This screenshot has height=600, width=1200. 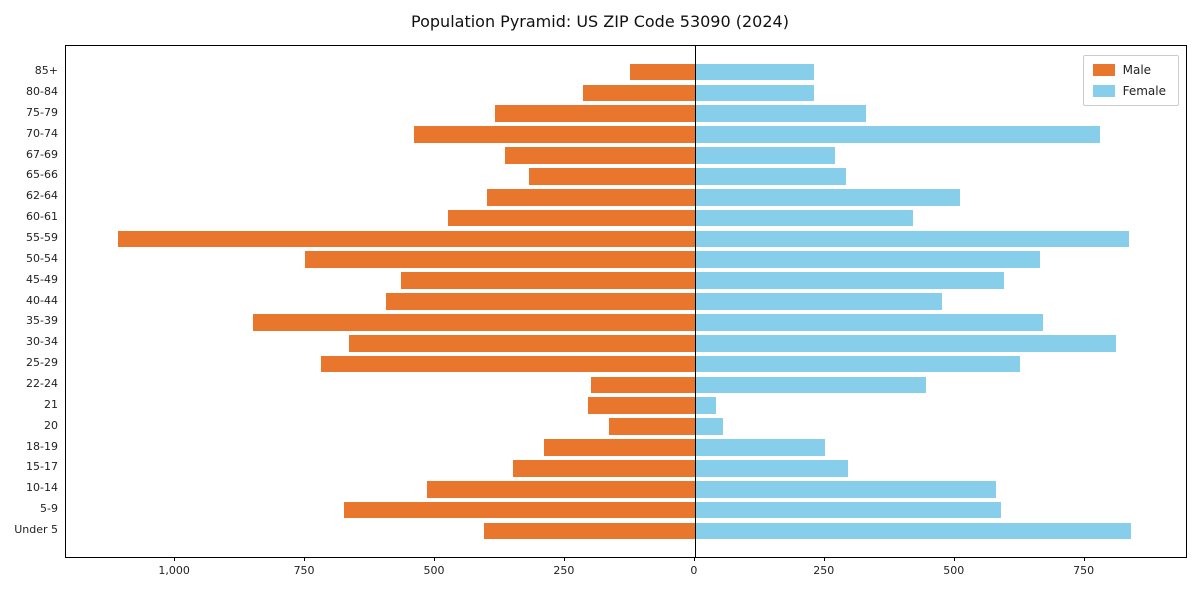 I want to click on y-axis-label: 45-49, so click(x=42, y=279).